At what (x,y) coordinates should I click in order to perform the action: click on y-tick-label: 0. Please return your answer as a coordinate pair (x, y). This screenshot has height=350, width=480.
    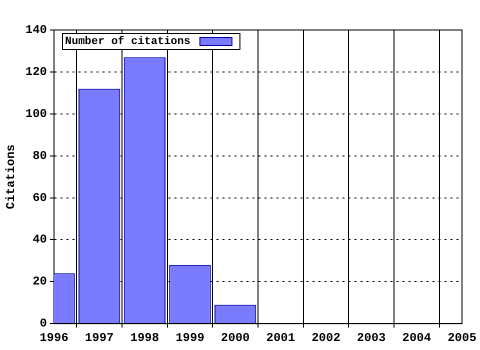
    Looking at the image, I should click on (44, 323).